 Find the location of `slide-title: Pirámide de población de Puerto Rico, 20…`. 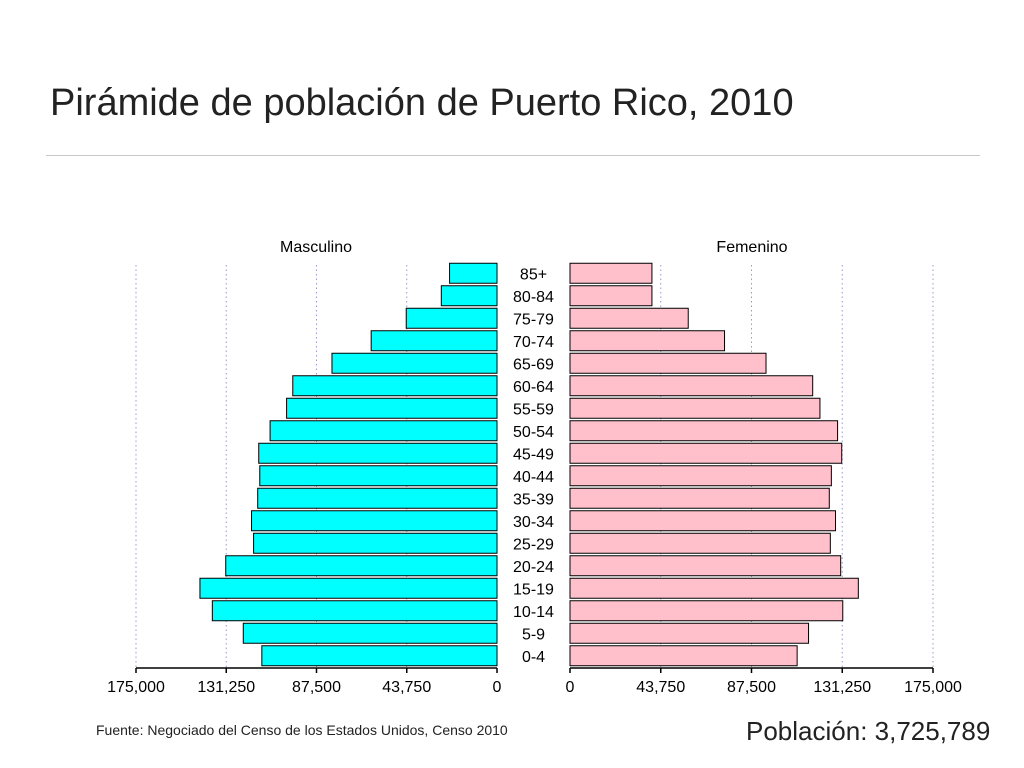

slide-title: Pirámide de población de Puerto Rico, 20… is located at coordinates (422, 103).